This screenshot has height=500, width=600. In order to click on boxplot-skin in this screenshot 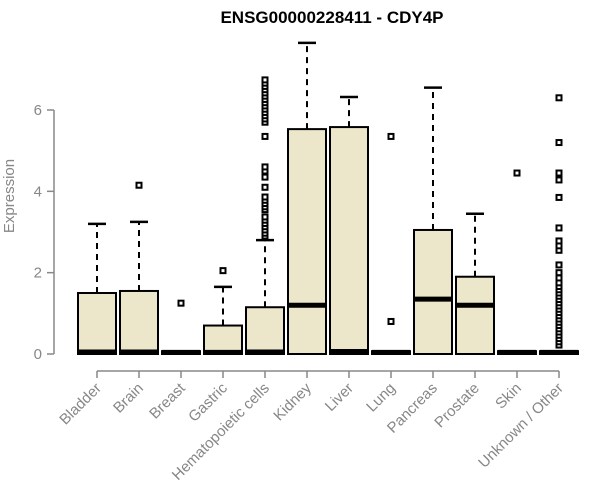, I will do `click(517, 262)`.